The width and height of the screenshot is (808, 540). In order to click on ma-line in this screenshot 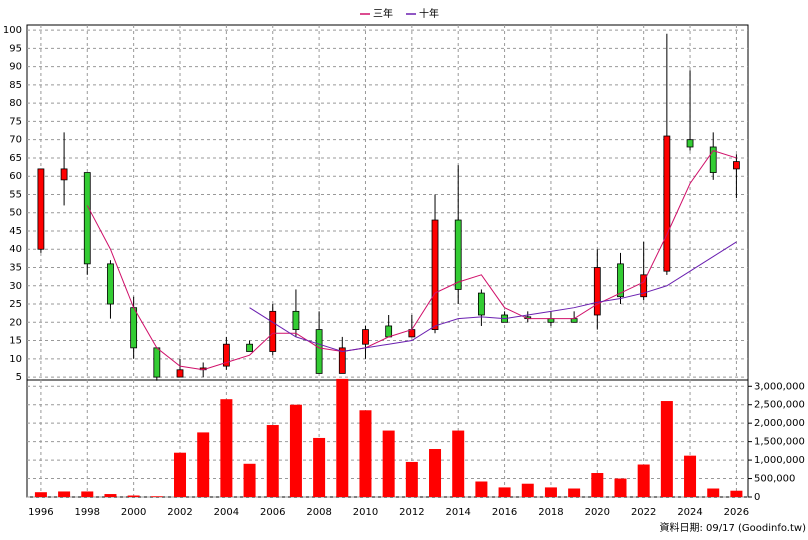, I will do `click(493, 297)`.